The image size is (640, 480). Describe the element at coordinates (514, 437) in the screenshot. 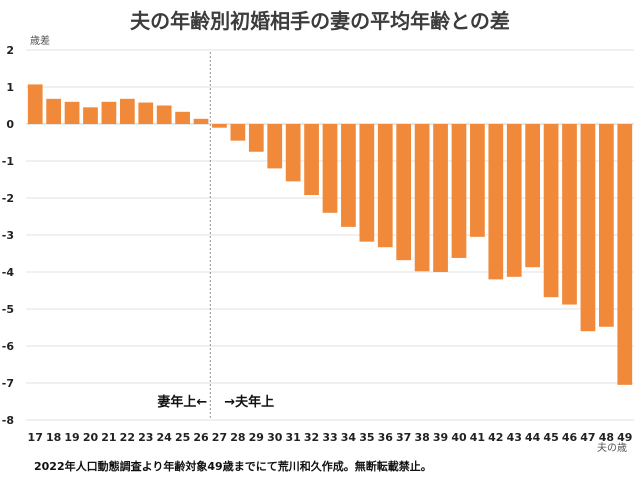

I see `x-tick-label: 43` at that location.